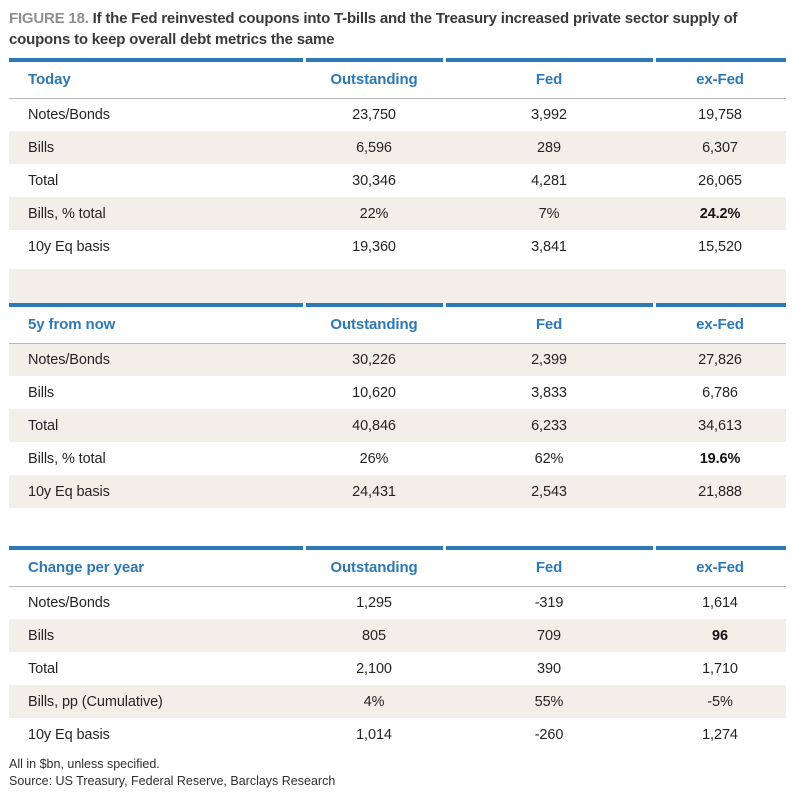 This screenshot has width=797, height=794. Describe the element at coordinates (720, 359) in the screenshot. I see `cell-exfed: 27,826` at that location.